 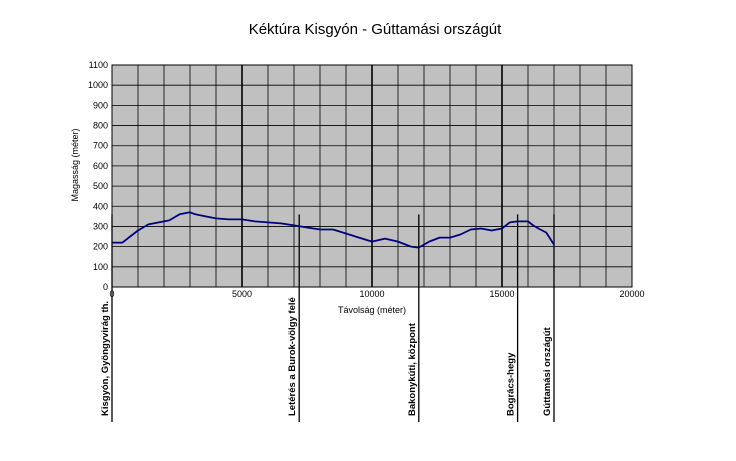 I want to click on y-tick-label: 600, so click(x=100, y=166).